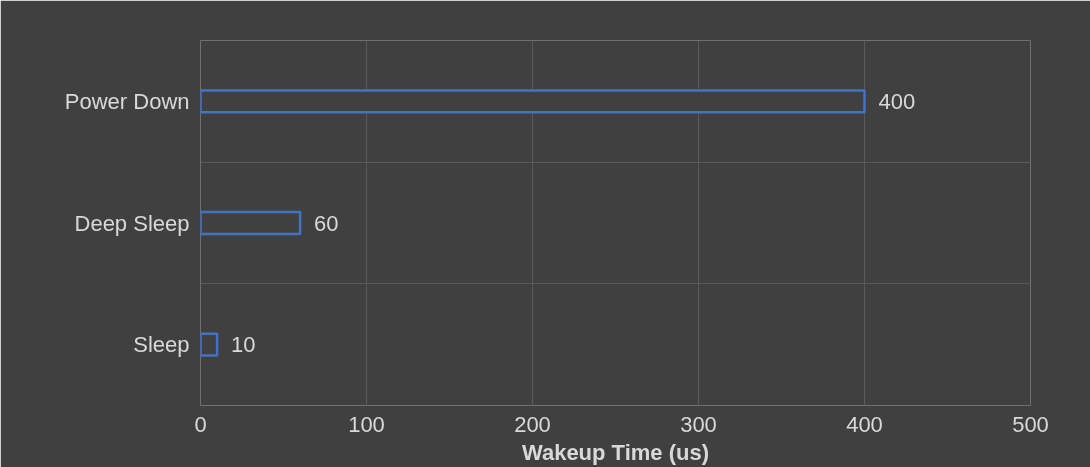 This screenshot has height=467, width=1090. Describe the element at coordinates (532, 424) in the screenshot. I see `x-tick-label: 200` at that location.